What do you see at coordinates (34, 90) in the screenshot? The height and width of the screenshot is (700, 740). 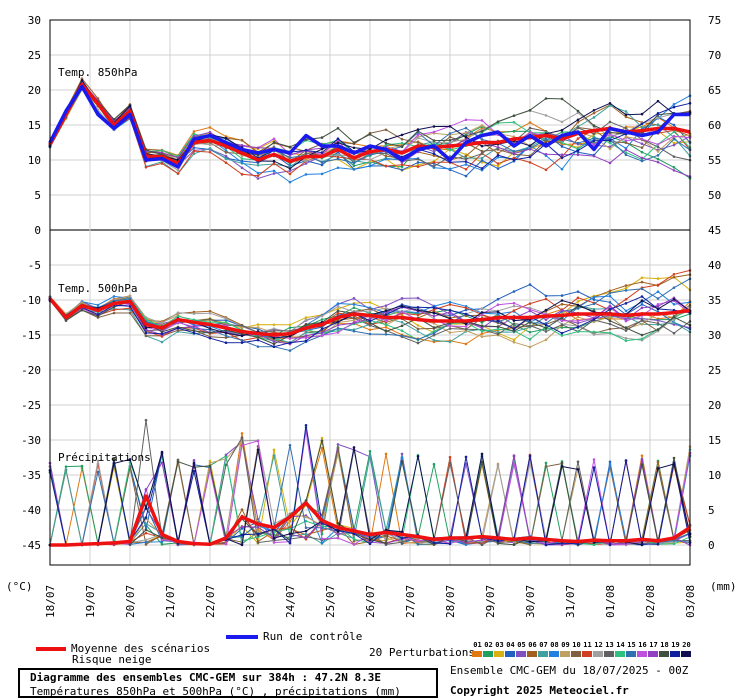 I see `left-tick-label: 20` at bounding box center [34, 90].